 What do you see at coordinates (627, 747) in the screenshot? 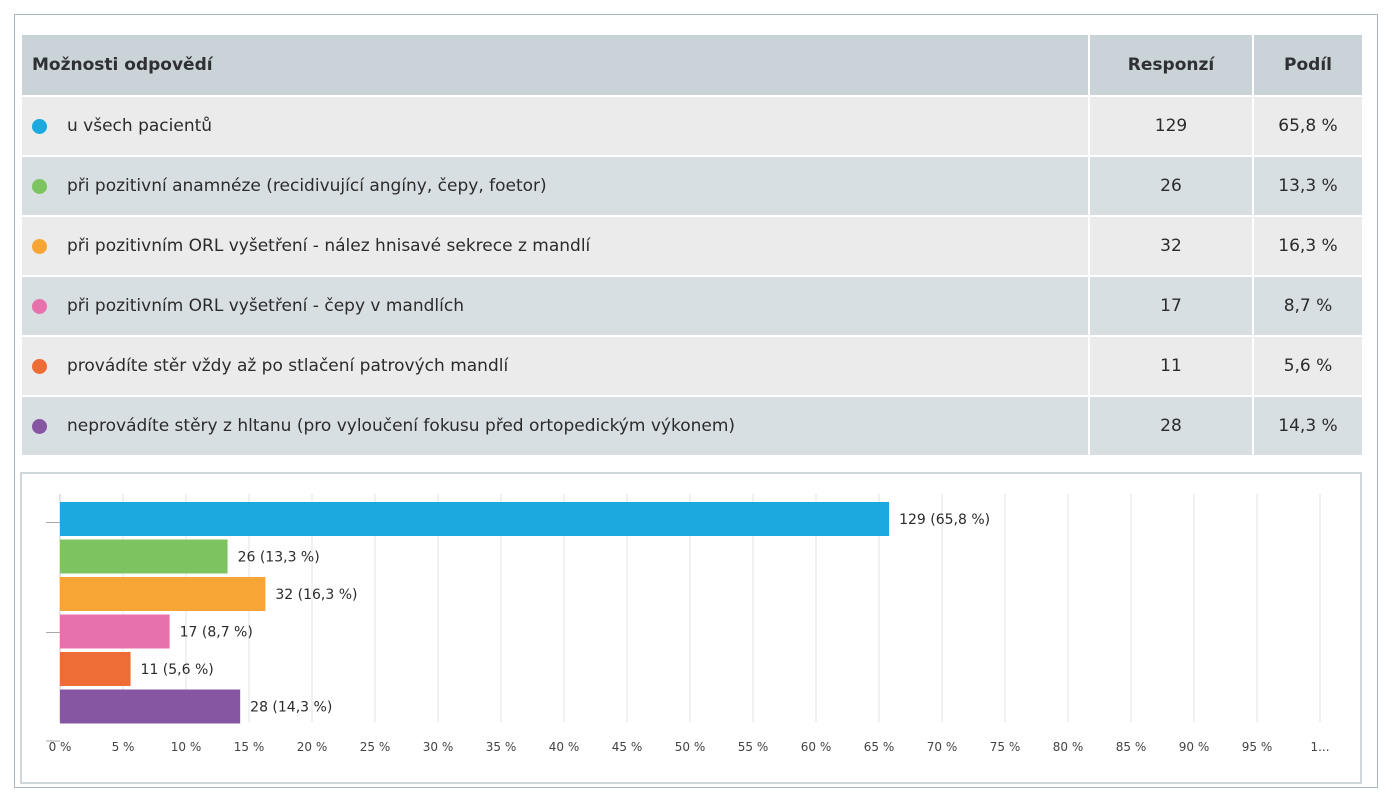
I see `x-tick-label: 45 %` at bounding box center [627, 747].